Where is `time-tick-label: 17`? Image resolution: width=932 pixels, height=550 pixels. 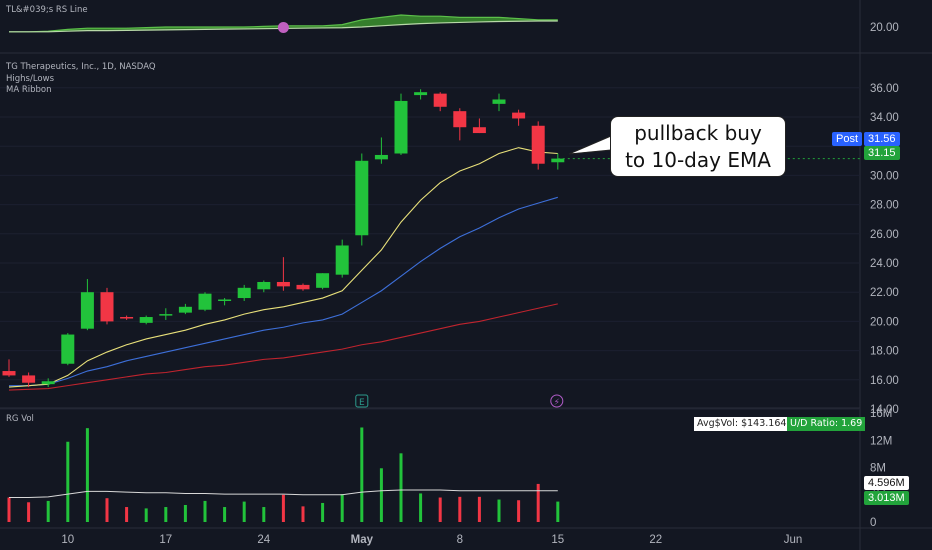 time-tick-label: 17 is located at coordinates (165, 540).